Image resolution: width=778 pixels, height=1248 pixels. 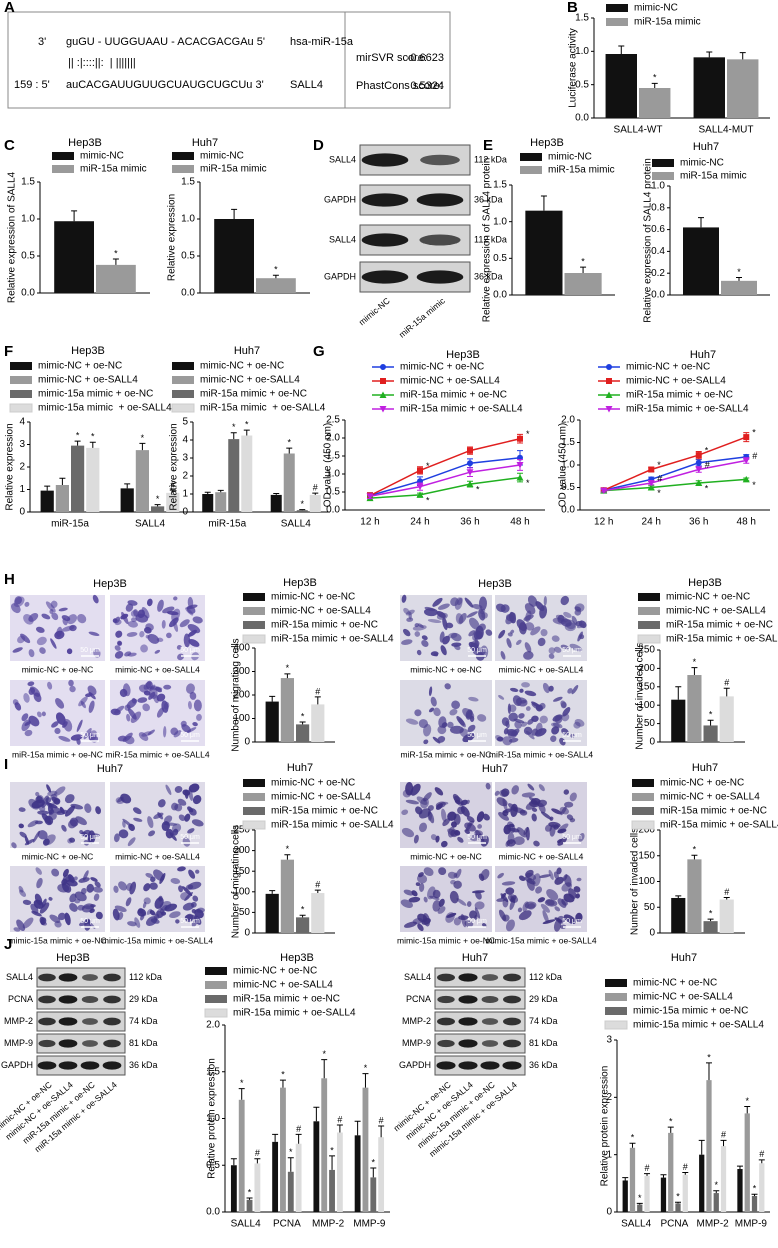 What do you see at coordinates (616, 1011) in the screenshot?
I see `legend-swatch` at bounding box center [616, 1011].